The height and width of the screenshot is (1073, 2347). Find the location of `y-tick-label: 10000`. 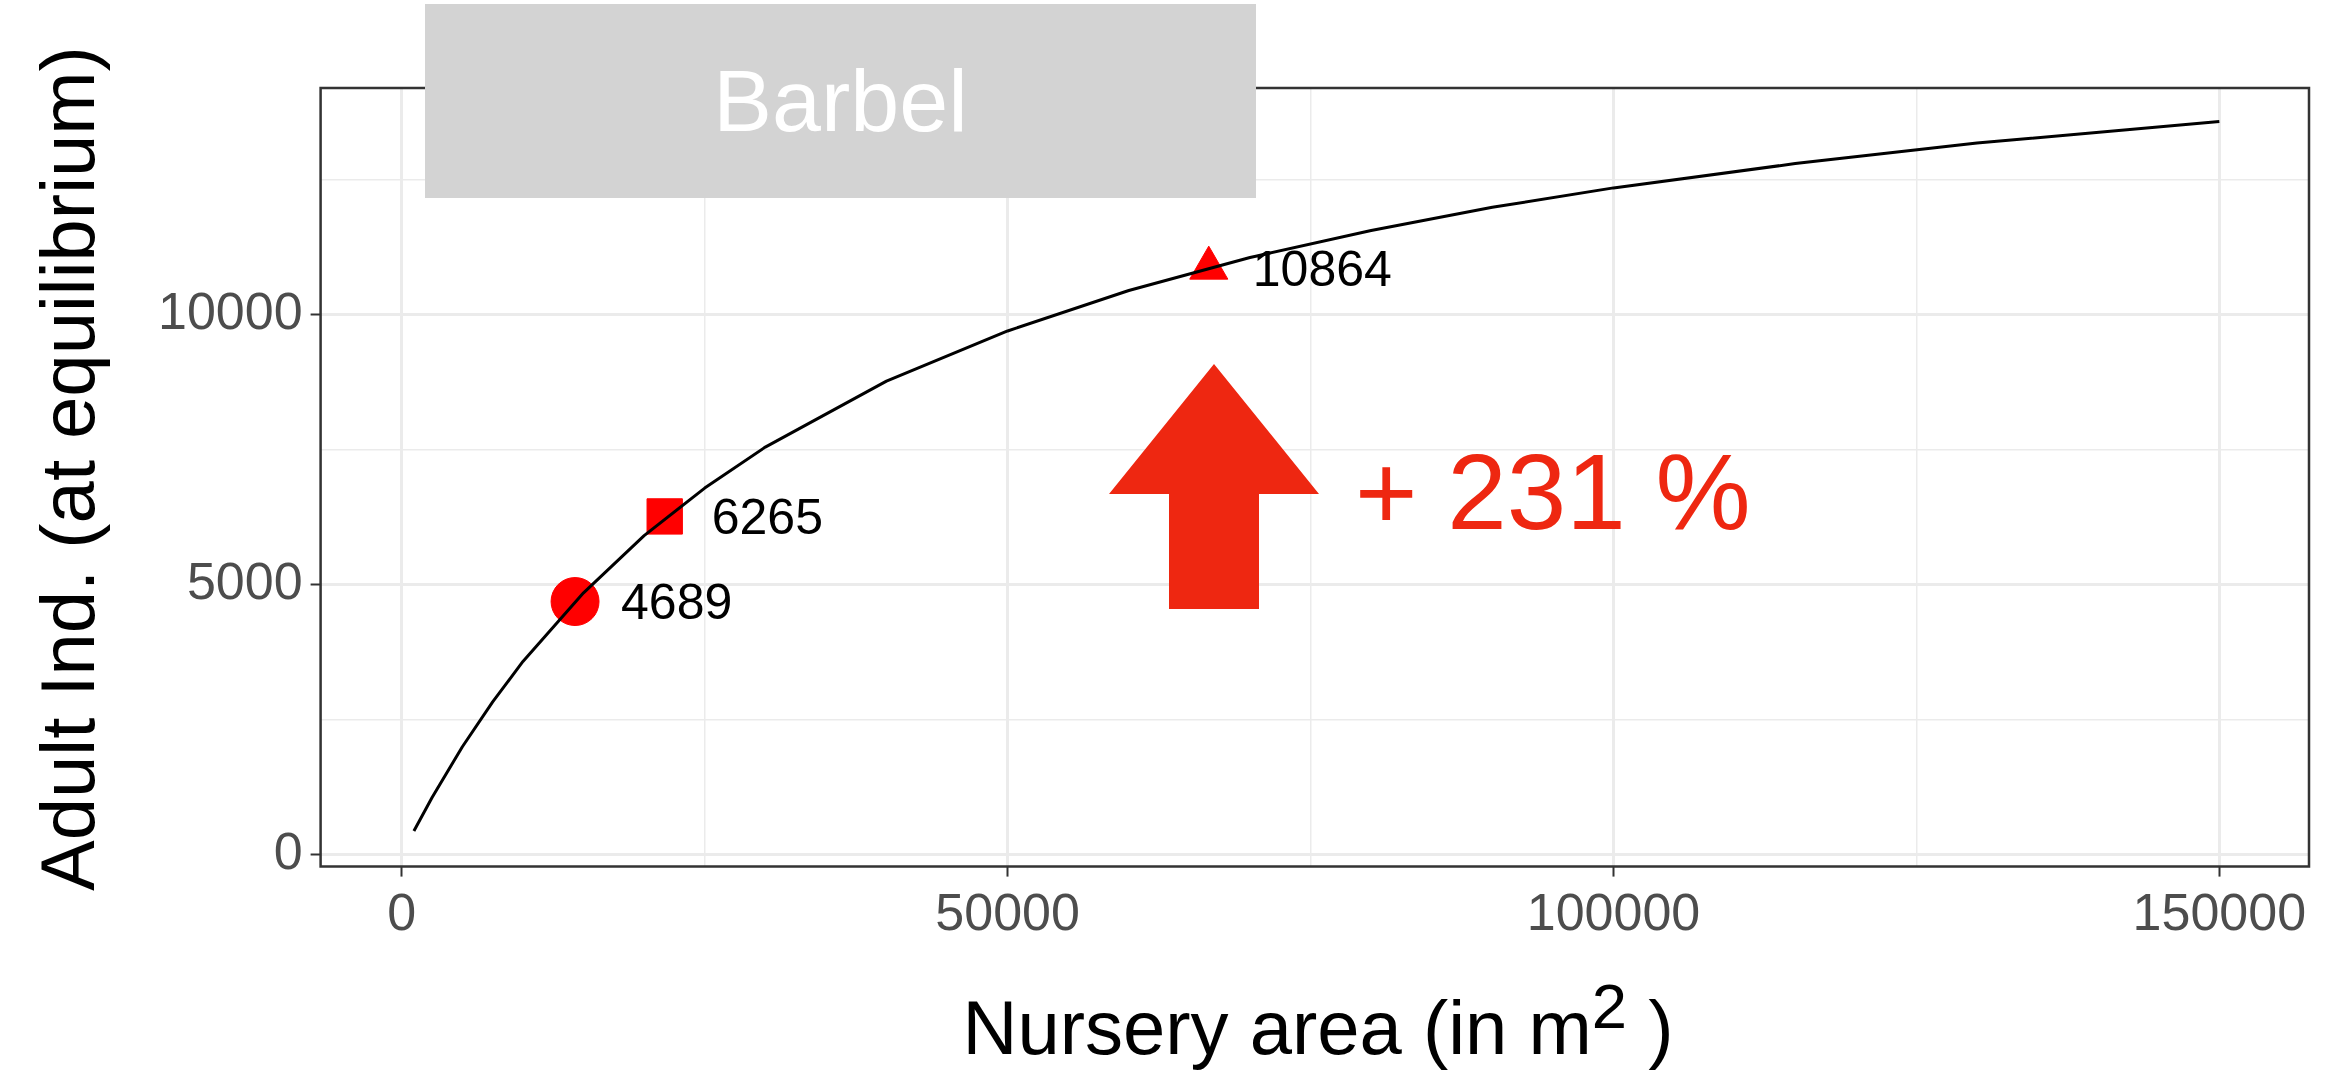

y-tick-label: 10000 is located at coordinates (230, 311).